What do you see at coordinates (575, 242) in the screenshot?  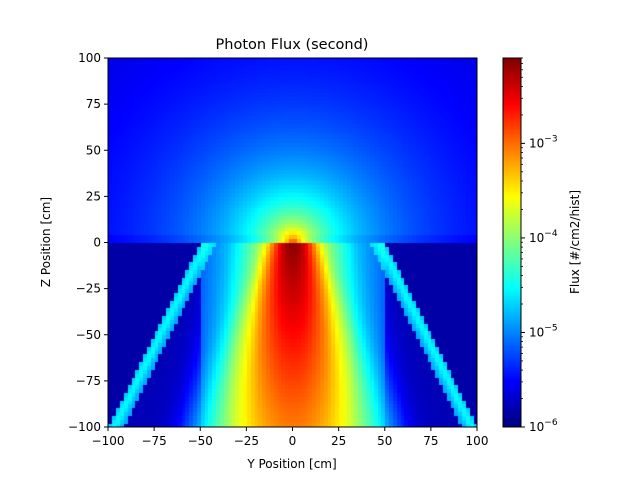 I see `colorbar-label: Flux [#/cm2/hist]` at bounding box center [575, 242].